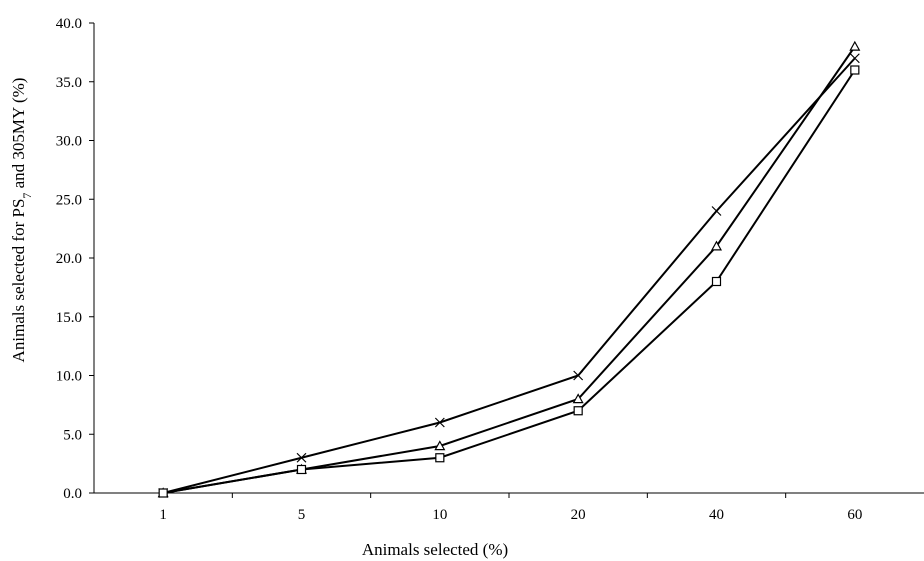 The height and width of the screenshot is (561, 924). I want to click on y-tick-label: 10.0, so click(69, 377).